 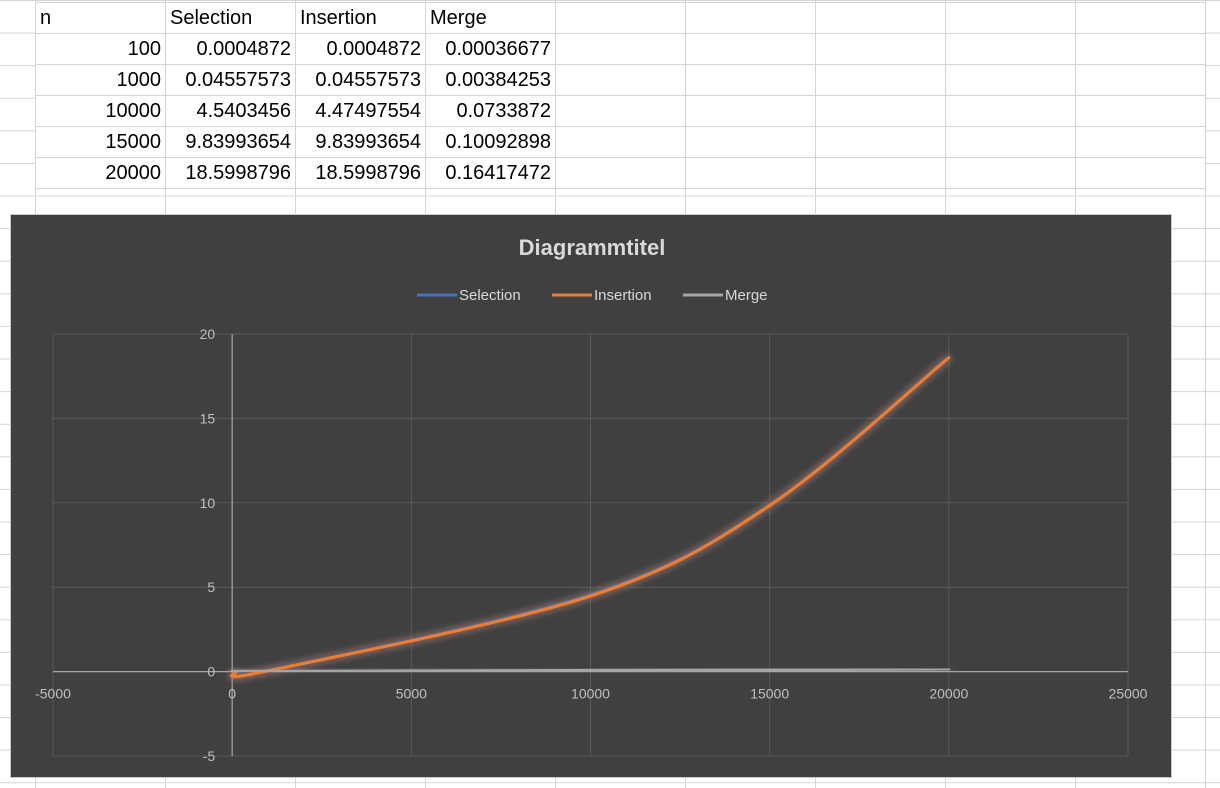 What do you see at coordinates (490, 49) in the screenshot?
I see `table-cell: 0.00036677` at bounding box center [490, 49].